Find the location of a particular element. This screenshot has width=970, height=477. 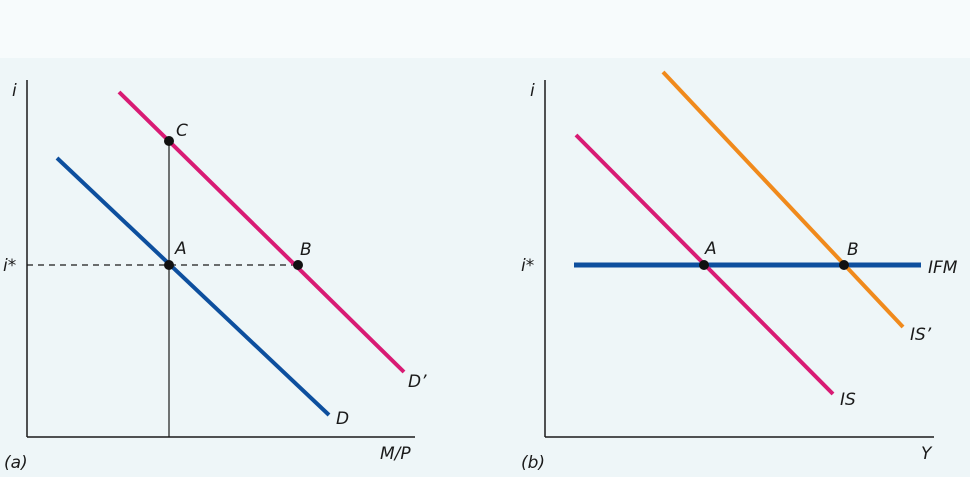

panel-a-rate-label: i* is located at coordinates (9, 266).